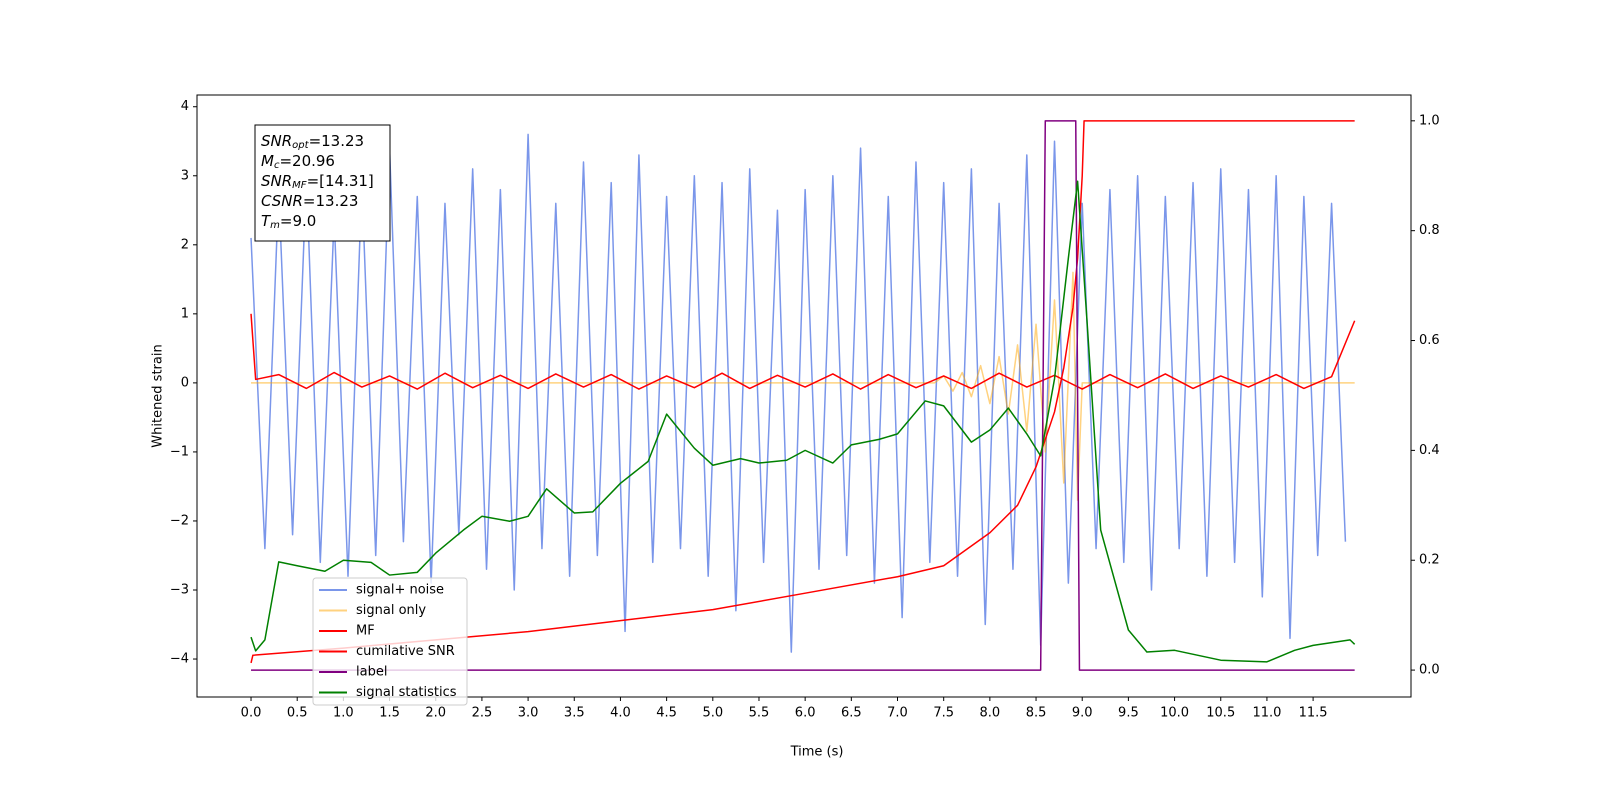 Image resolution: width=1600 pixels, height=800 pixels. What do you see at coordinates (406, 692) in the screenshot?
I see `legend-label: signal statistics` at bounding box center [406, 692].